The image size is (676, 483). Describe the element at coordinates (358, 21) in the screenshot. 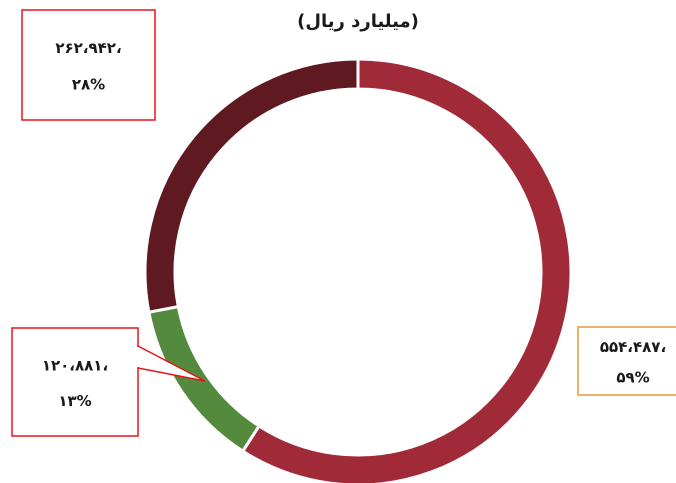

I see `chart-title: (میلیارد ریال)` at that location.